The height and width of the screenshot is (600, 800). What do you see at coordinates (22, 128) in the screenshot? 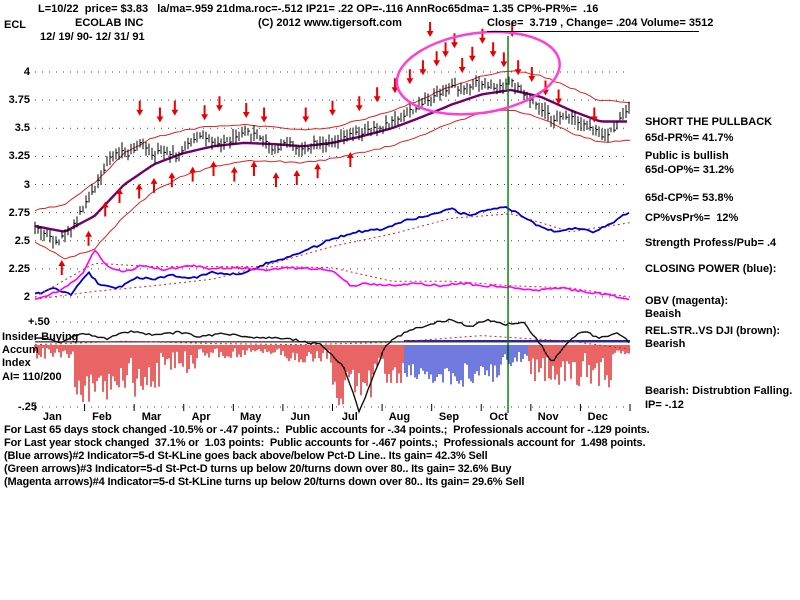
I see `price-axis-label: 3.5` at bounding box center [22, 128].